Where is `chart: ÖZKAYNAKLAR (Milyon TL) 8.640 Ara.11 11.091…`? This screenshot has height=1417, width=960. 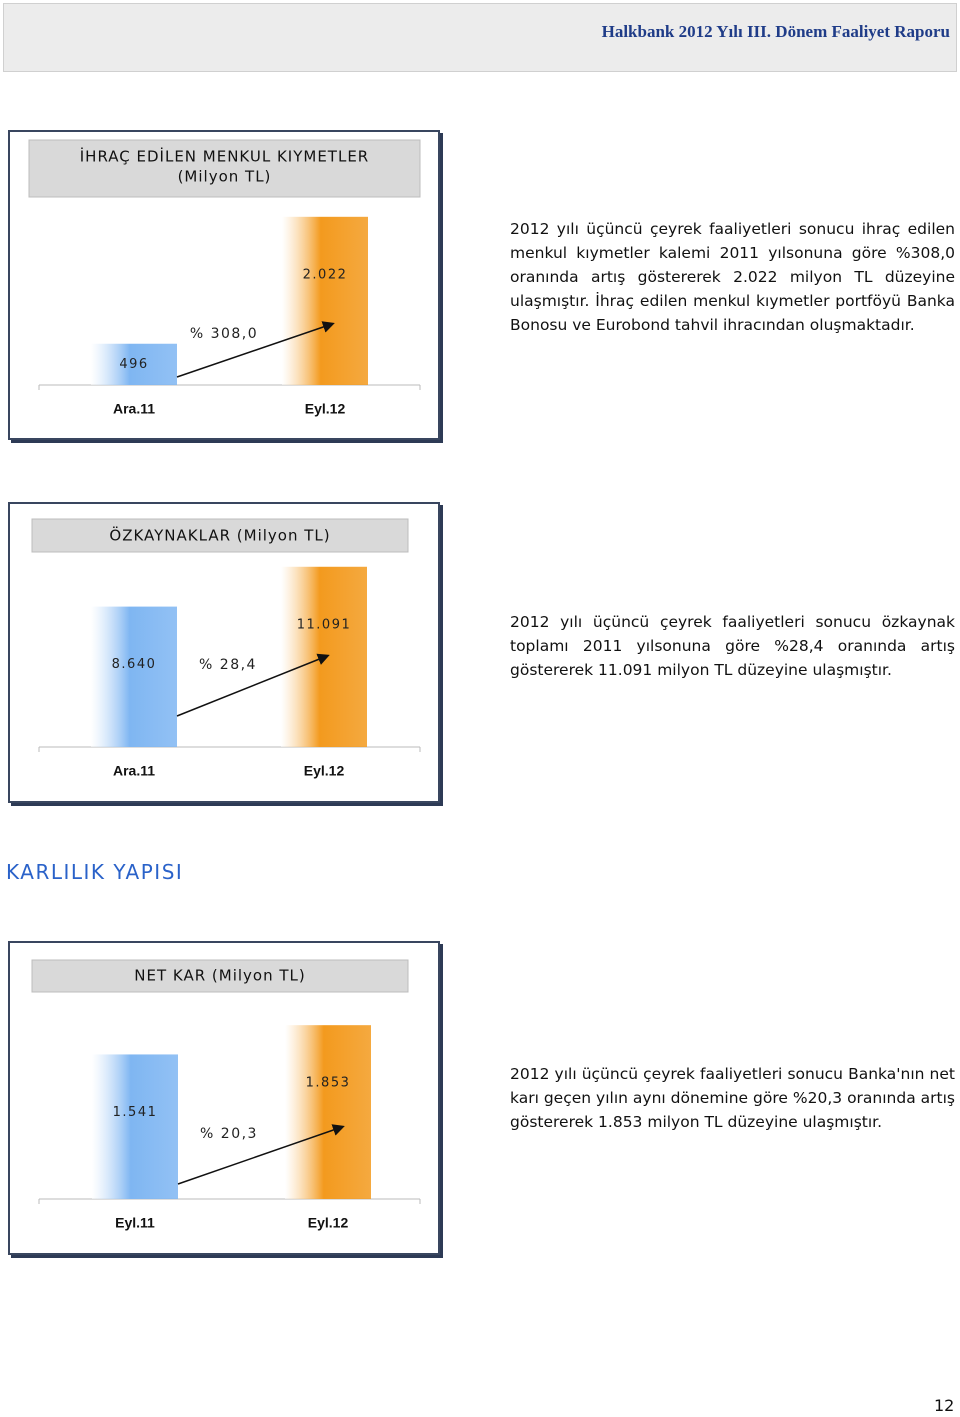 chart: ÖZKAYNAKLAR (Milyon TL) 8.640 Ara.11 11.091… is located at coordinates (226, 648).